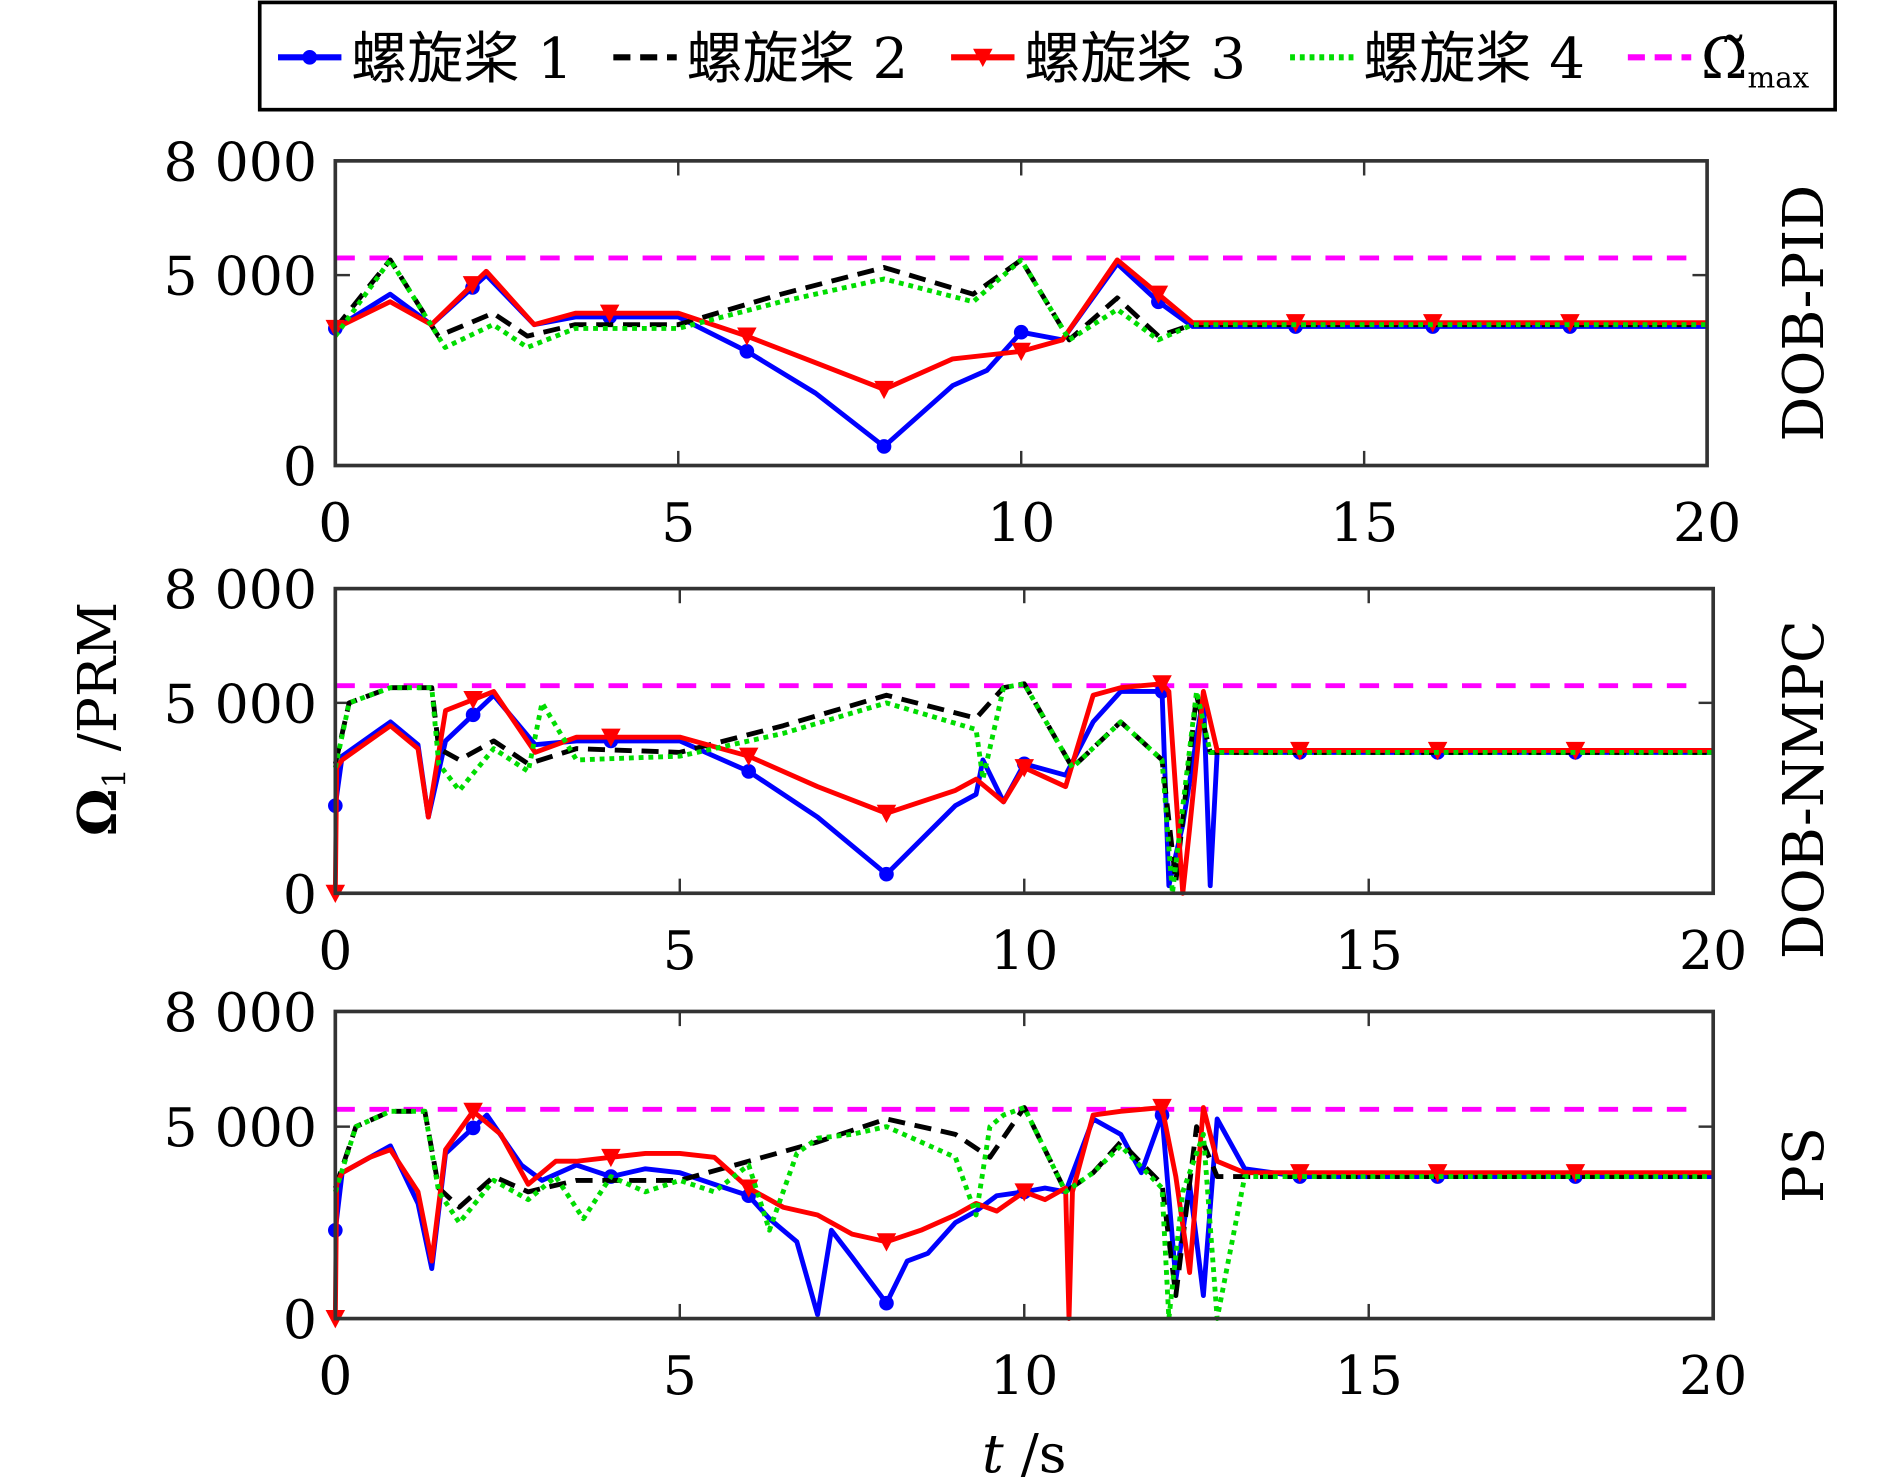  I want to click on legend-label: 螺旋桨 3, so click(1135, 59).